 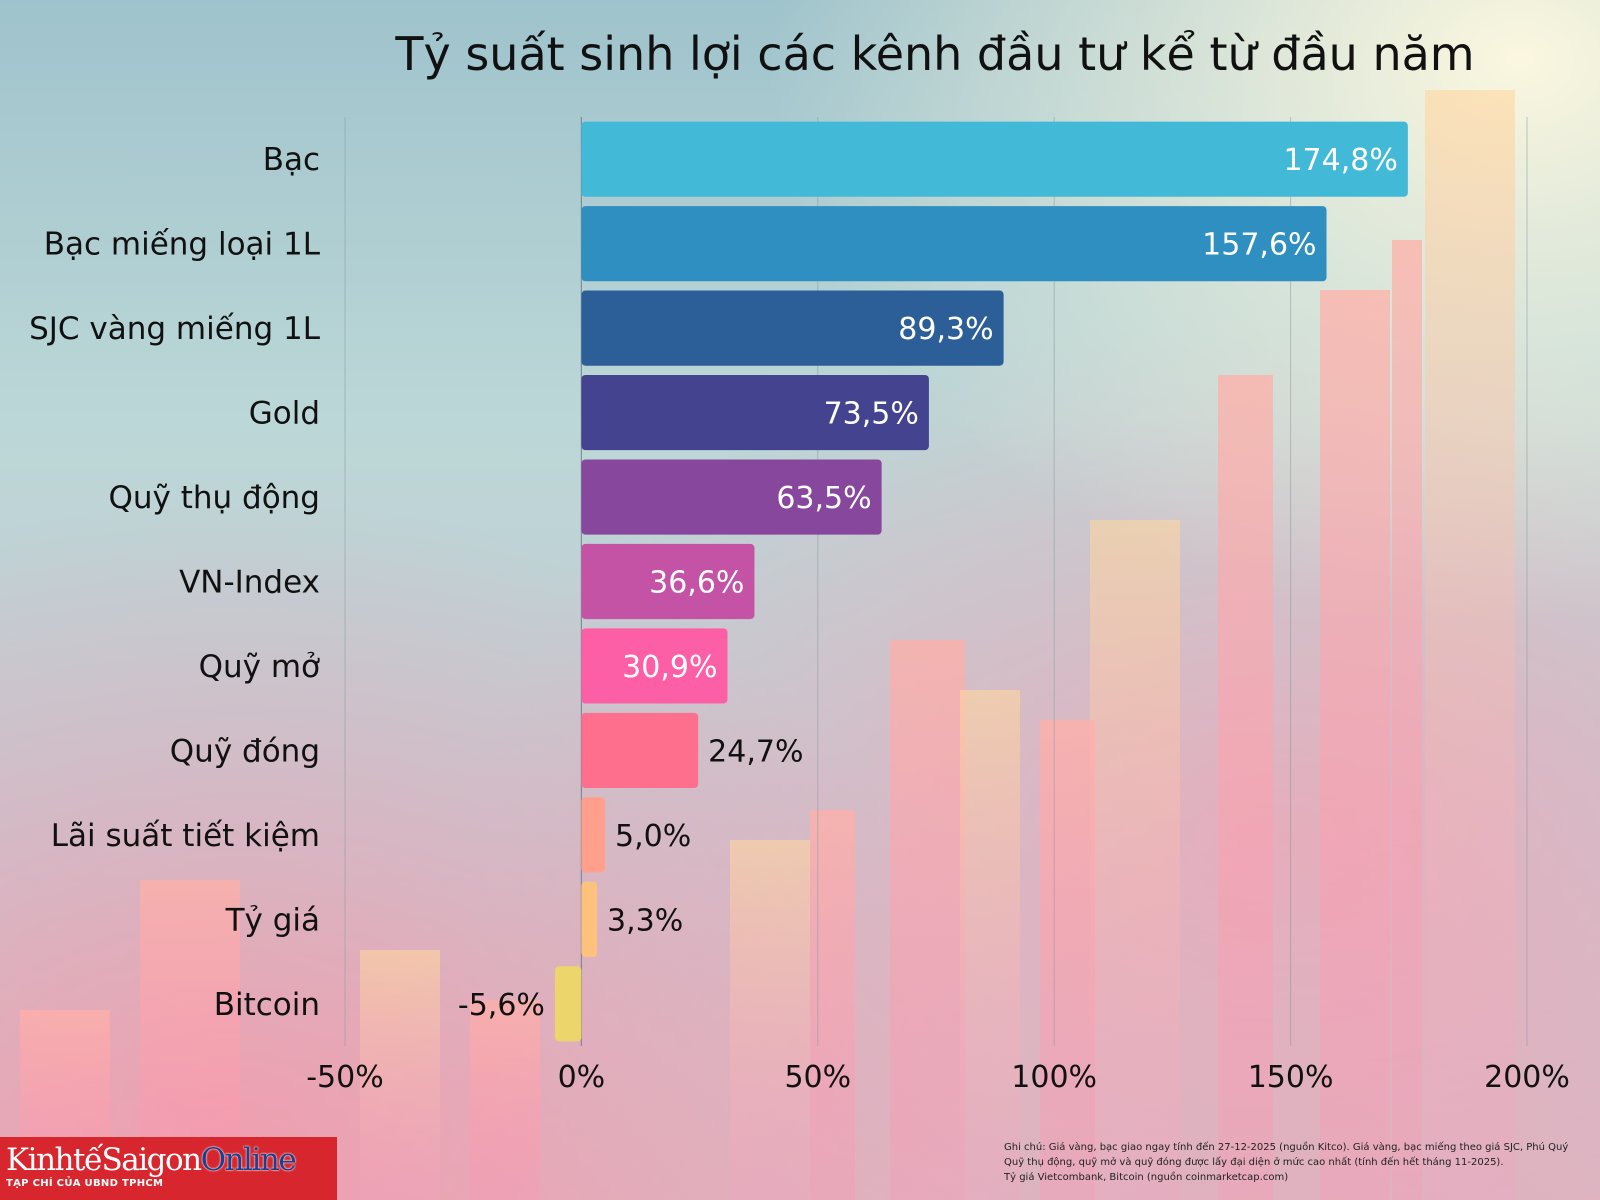 I want to click on value-label: 174,8%, so click(x=1340, y=160).